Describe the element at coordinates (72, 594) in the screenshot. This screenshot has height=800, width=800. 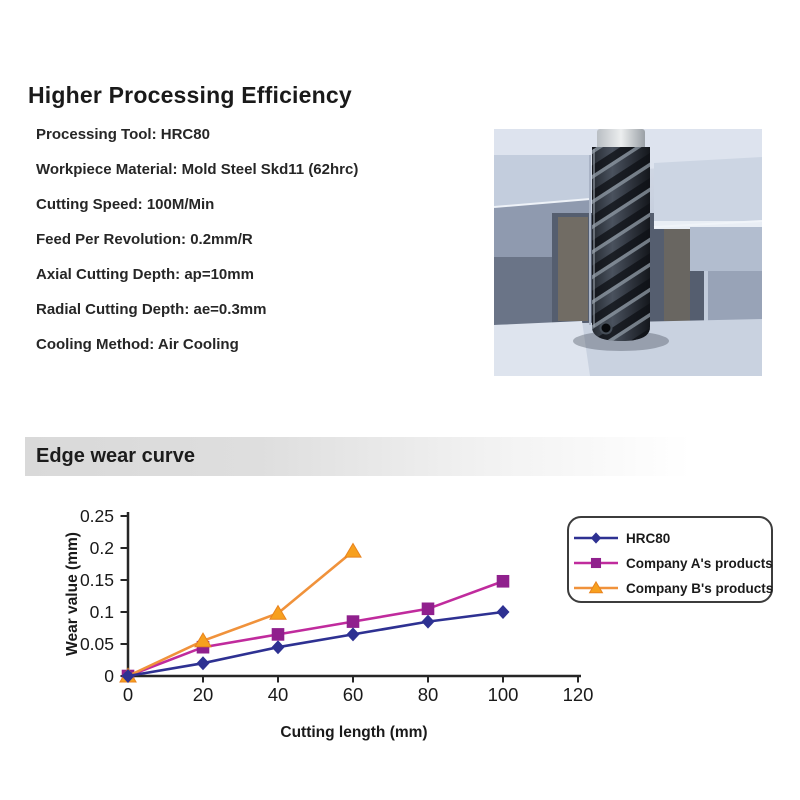
I see `y-axis-title: Wear value (mm)` at that location.